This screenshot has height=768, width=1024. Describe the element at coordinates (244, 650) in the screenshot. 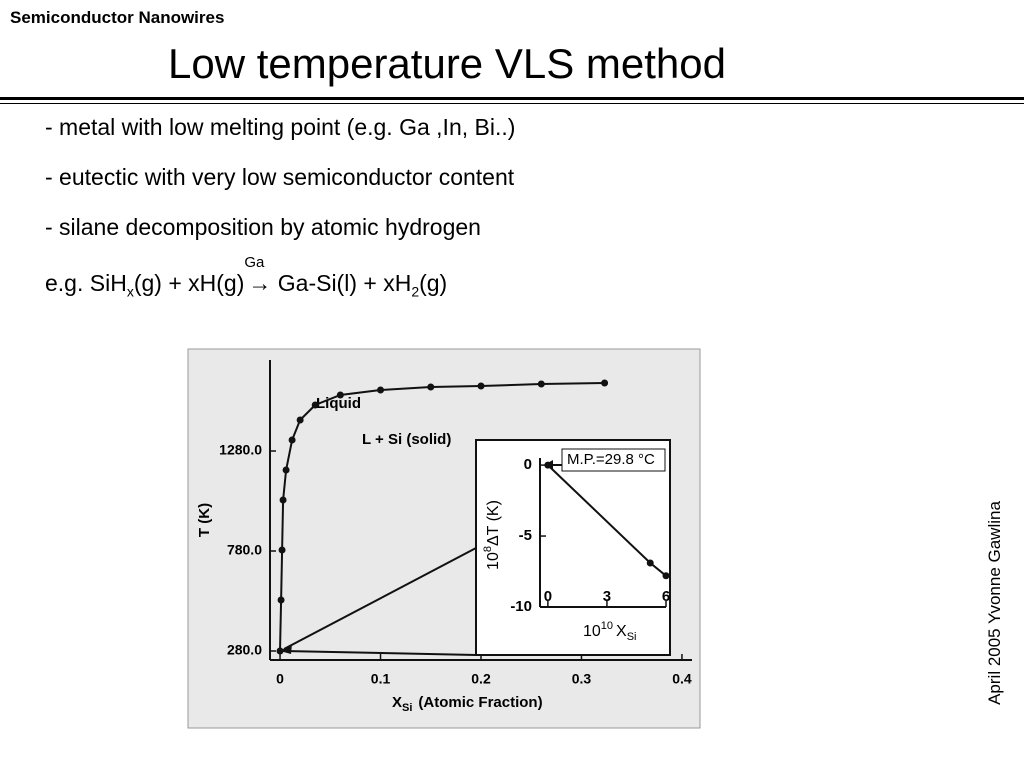

I see `y-tick-label: 280.0` at that location.